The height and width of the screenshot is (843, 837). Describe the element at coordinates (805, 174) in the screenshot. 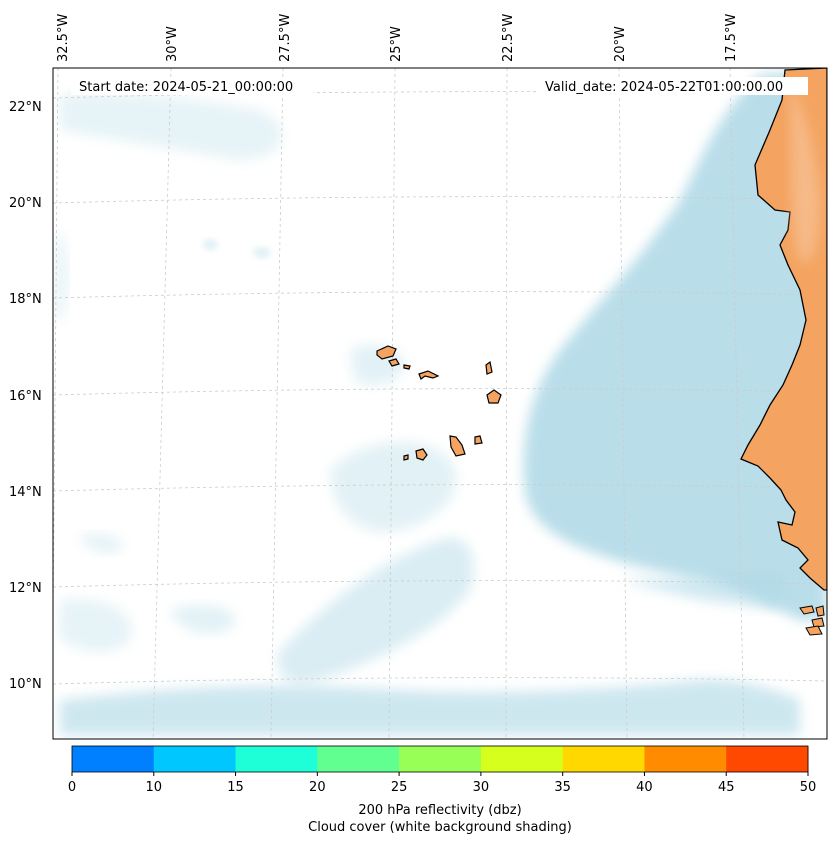

I see `land-interior-shading` at that location.